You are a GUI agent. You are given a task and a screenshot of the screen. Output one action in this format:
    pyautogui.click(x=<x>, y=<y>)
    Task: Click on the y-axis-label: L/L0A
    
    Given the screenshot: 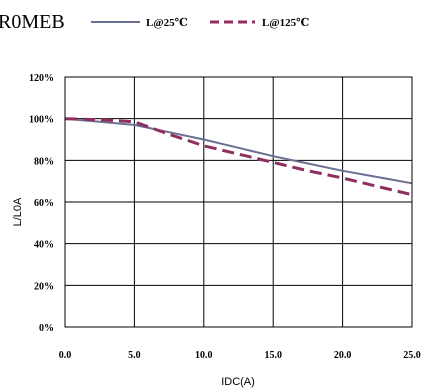 What is the action you would take?
    pyautogui.click(x=18, y=211)
    